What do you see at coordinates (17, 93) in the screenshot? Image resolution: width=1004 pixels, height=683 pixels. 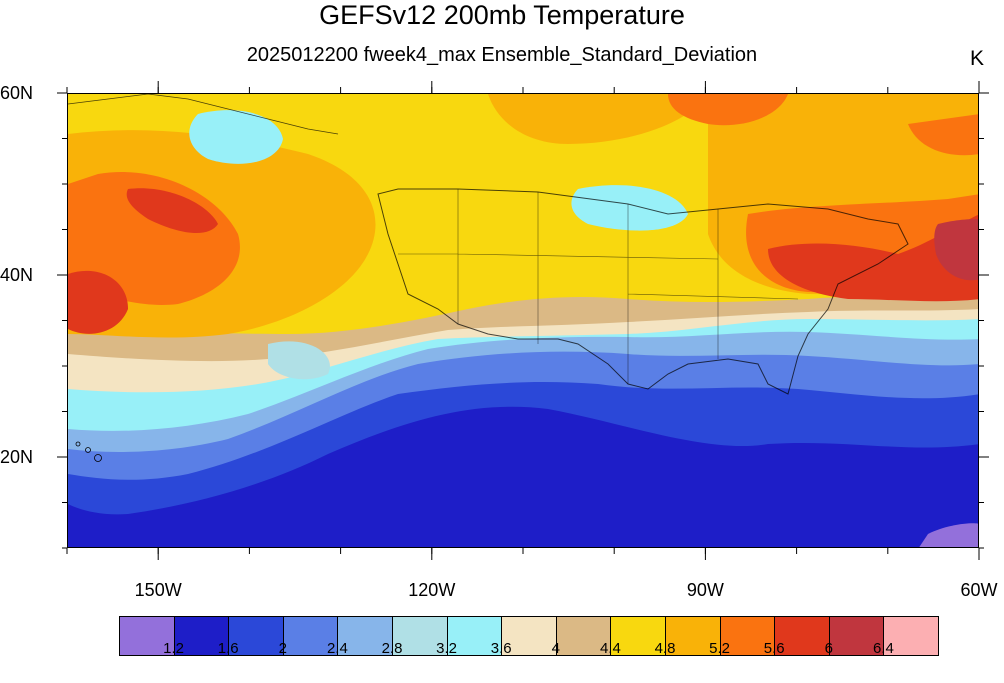 I see `lat-tick-label: 60N` at bounding box center [17, 93].